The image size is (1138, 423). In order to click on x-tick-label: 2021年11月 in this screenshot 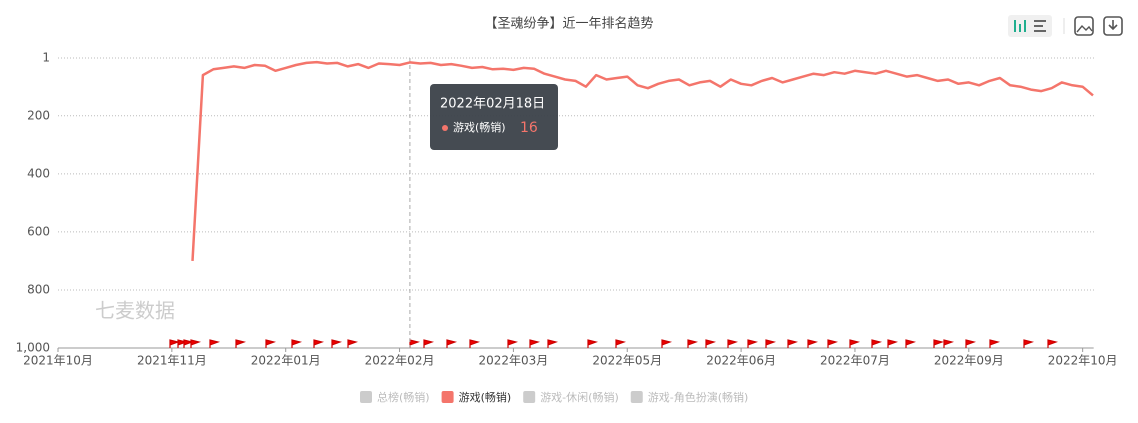, I will do `click(172, 361)`.